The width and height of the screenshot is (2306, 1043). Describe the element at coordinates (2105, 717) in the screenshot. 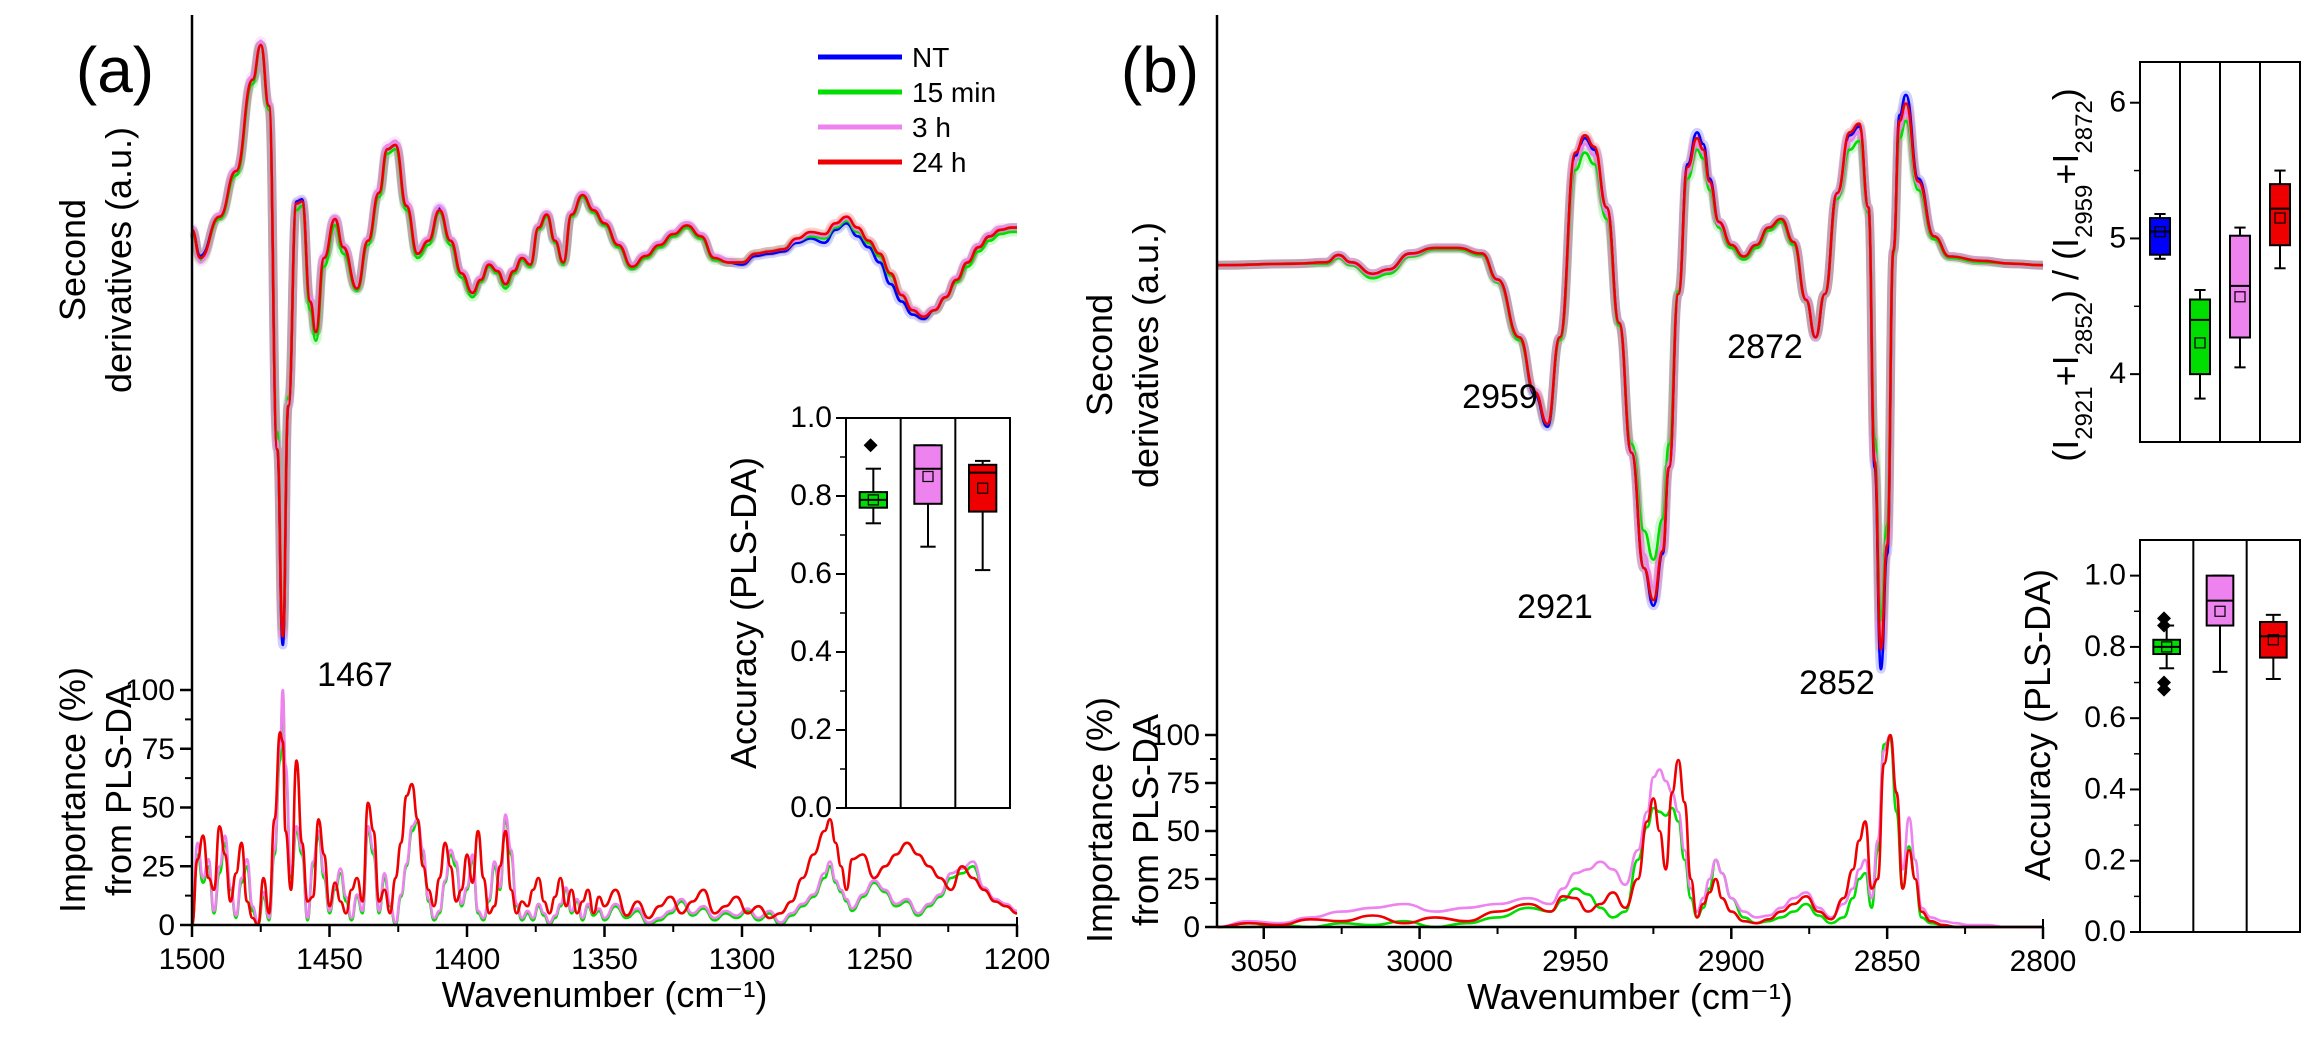

I see `box-ytick-label: 0.6` at that location.